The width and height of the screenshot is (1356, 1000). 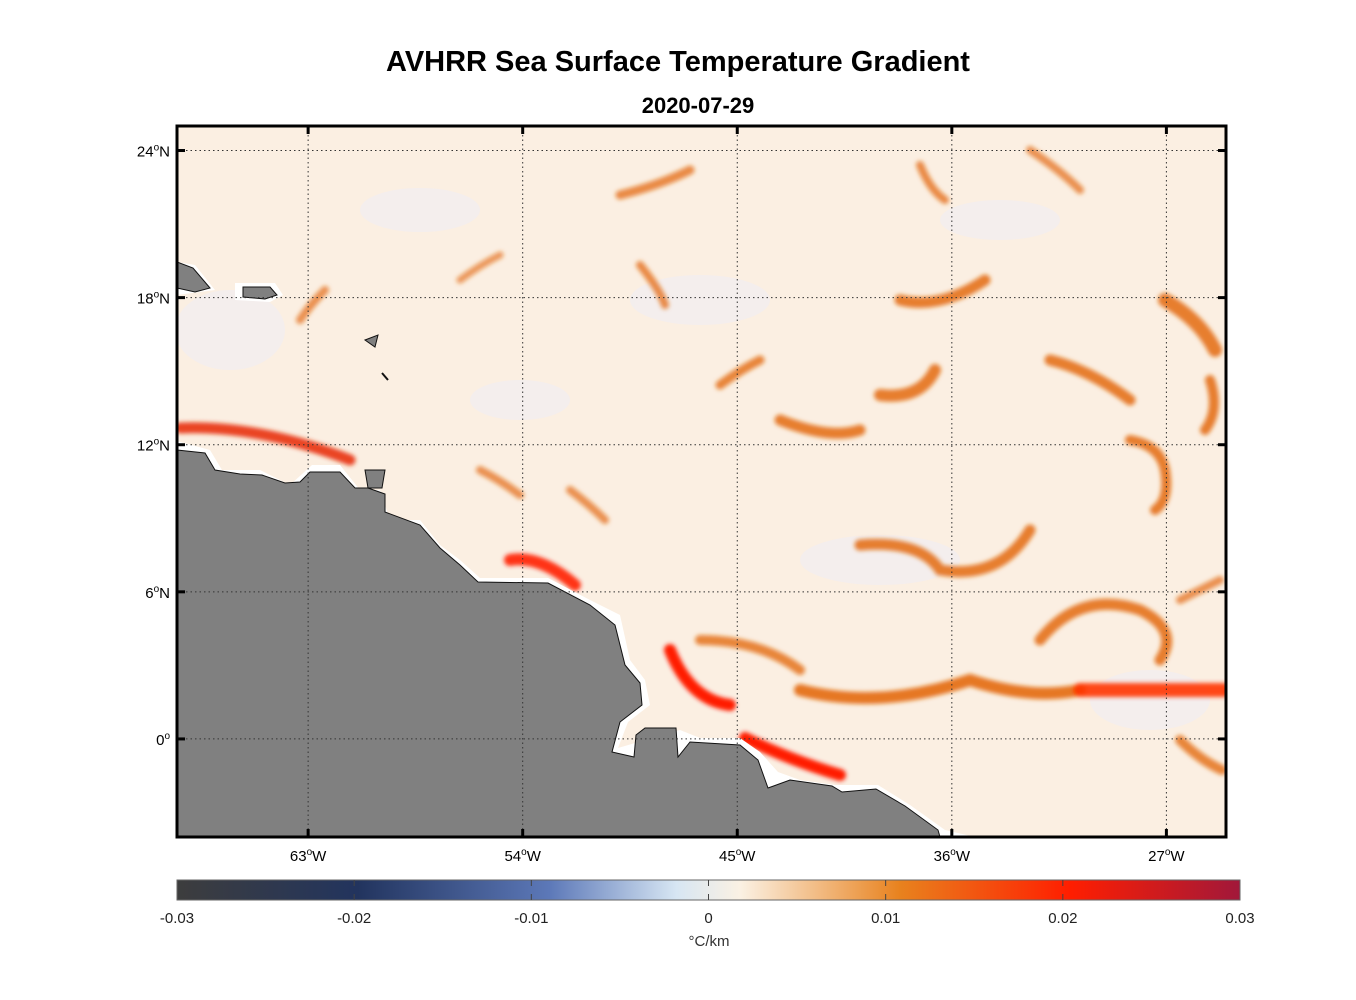 What do you see at coordinates (153, 152) in the screenshot?
I see `lat-tick-label: 24oN` at bounding box center [153, 152].